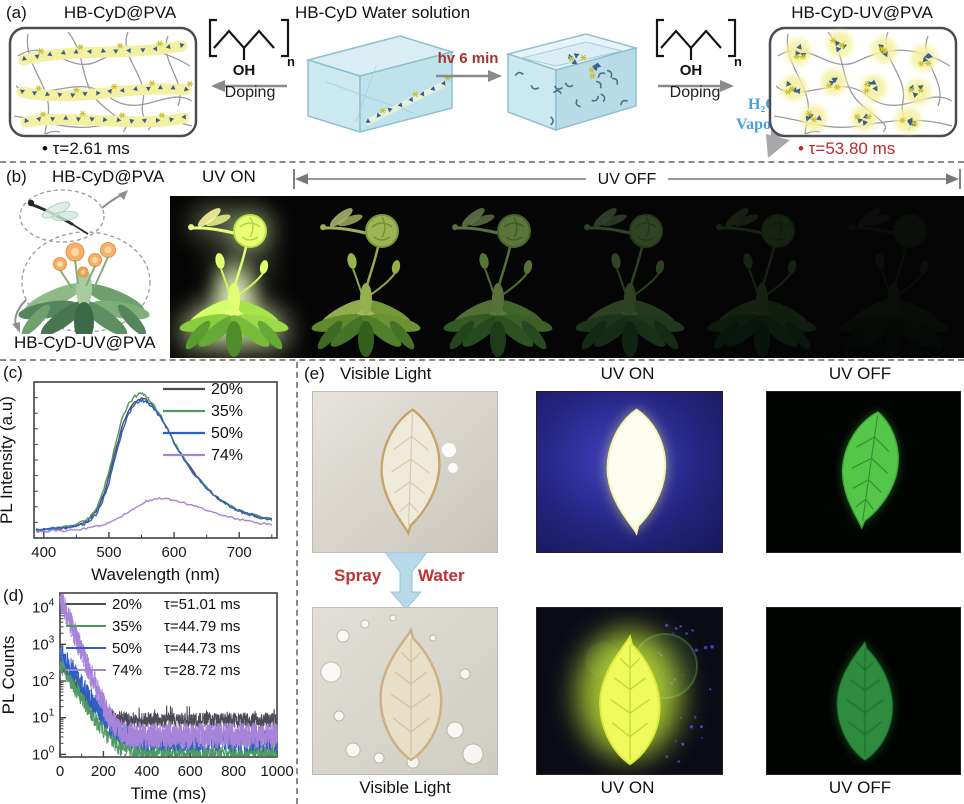  What do you see at coordinates (863, 82) in the screenshot?
I see `film2-network-illustration` at bounding box center [863, 82].